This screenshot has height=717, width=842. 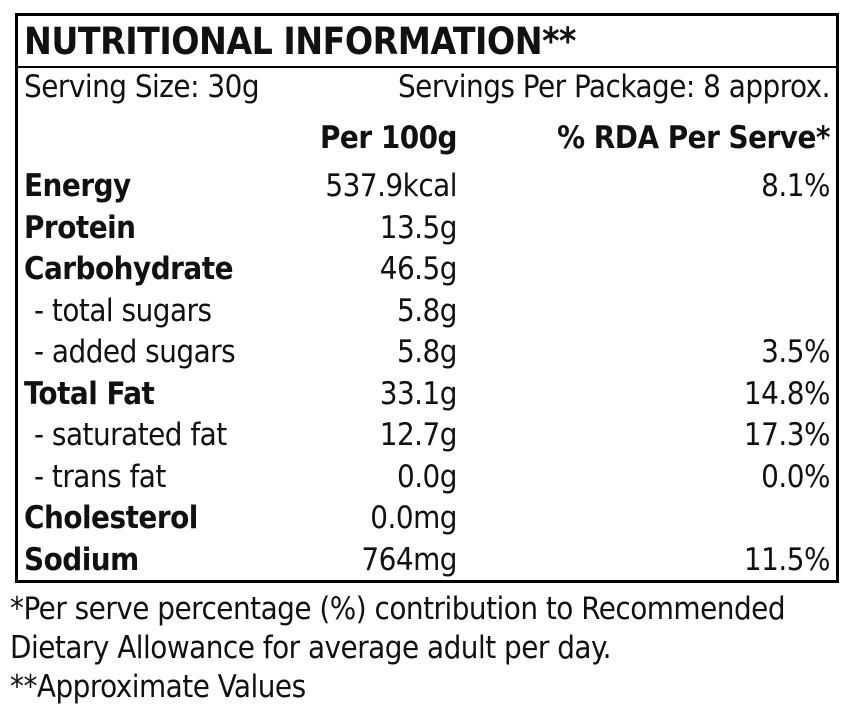 I want to click on column-header-per-100g: Per 100g, so click(x=389, y=138).